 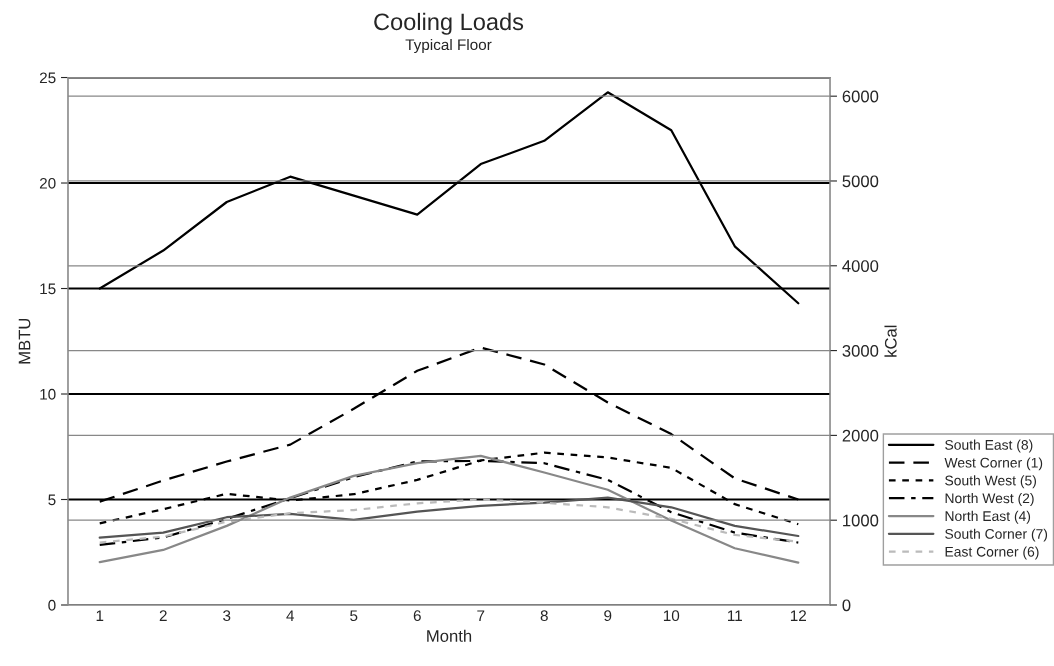 I want to click on y2-tick-label: 5000, so click(x=860, y=181).